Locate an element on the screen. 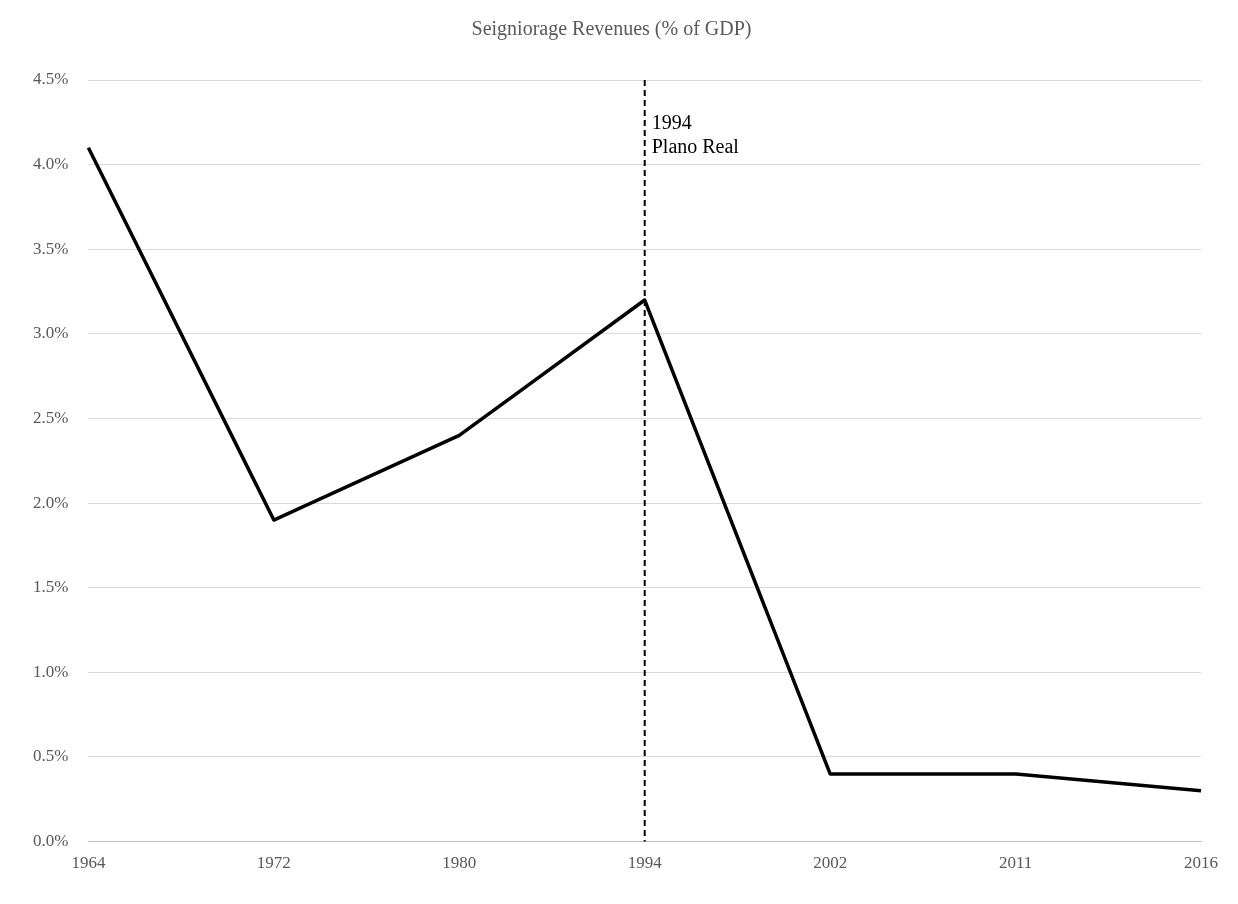  y-tick-label: 1.5% is located at coordinates (50, 587).